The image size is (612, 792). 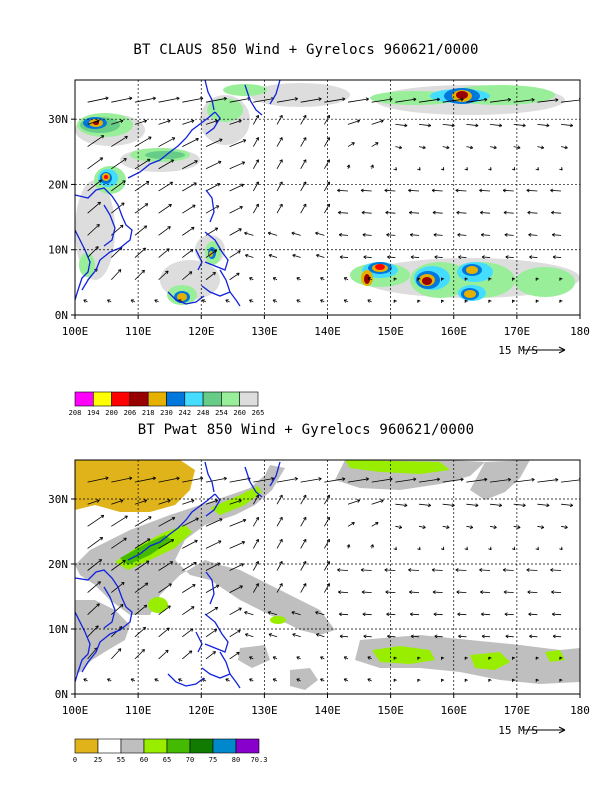 I want to click on y-tick-label: 30N, so click(x=58, y=499).